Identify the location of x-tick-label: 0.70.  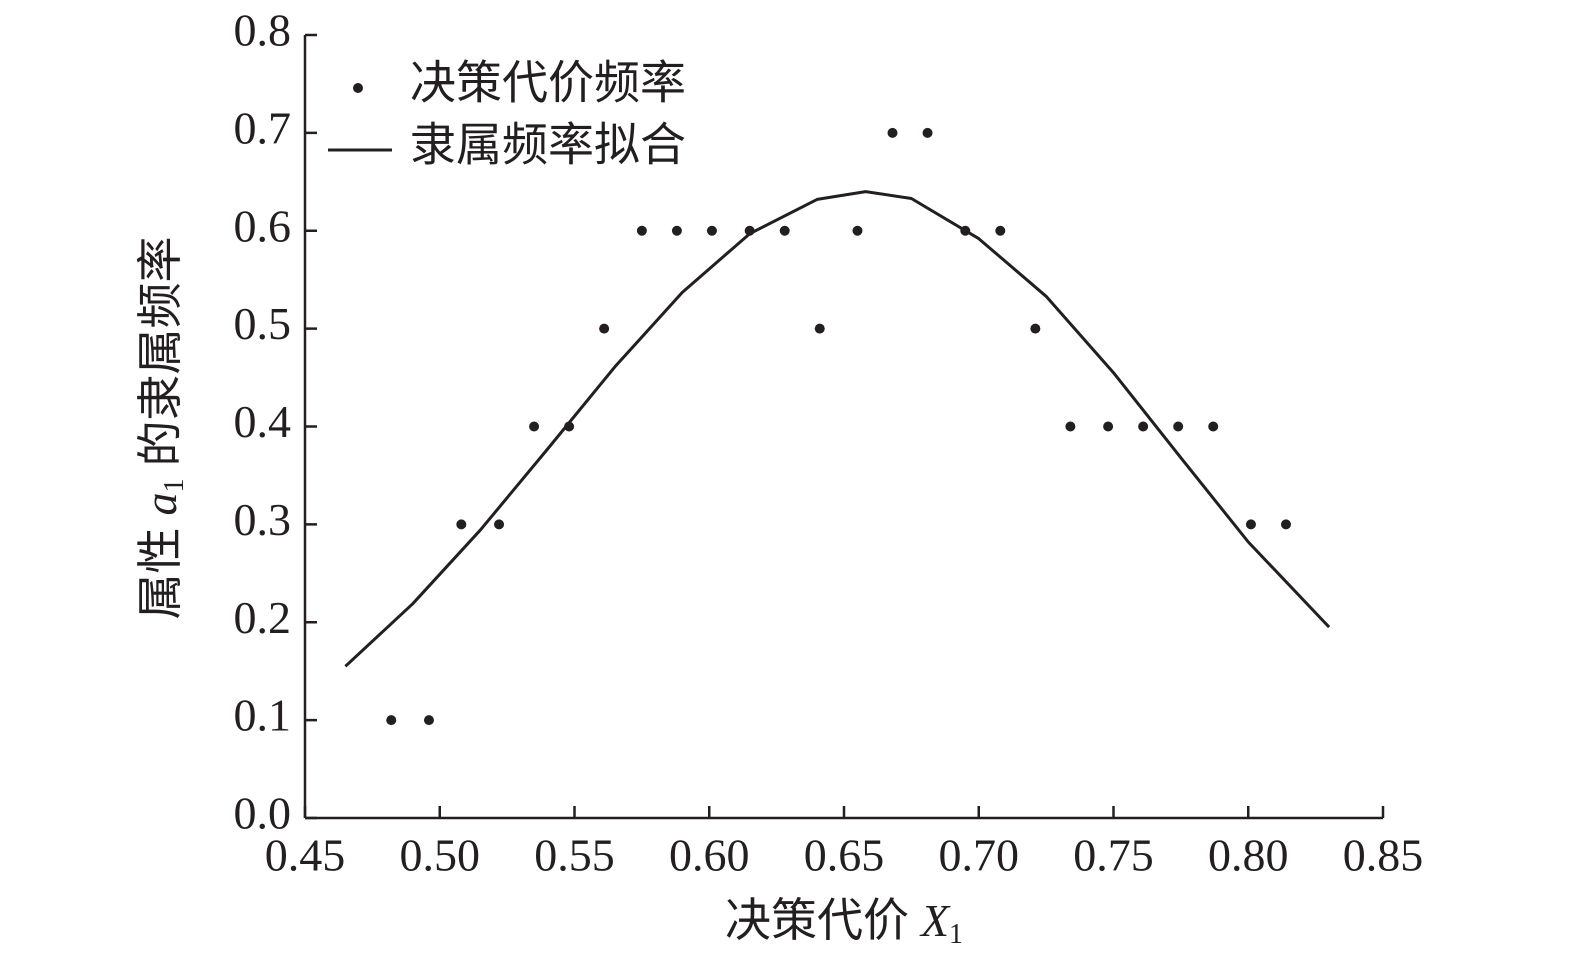
(979, 855).